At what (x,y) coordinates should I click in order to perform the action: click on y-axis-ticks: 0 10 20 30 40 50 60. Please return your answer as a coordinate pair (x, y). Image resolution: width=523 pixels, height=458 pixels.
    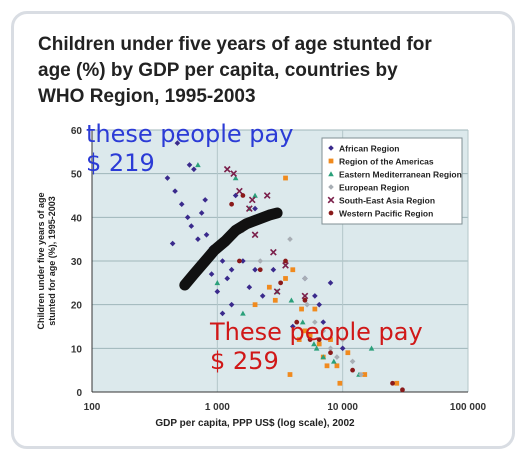
    Looking at the image, I should click on (77, 262).